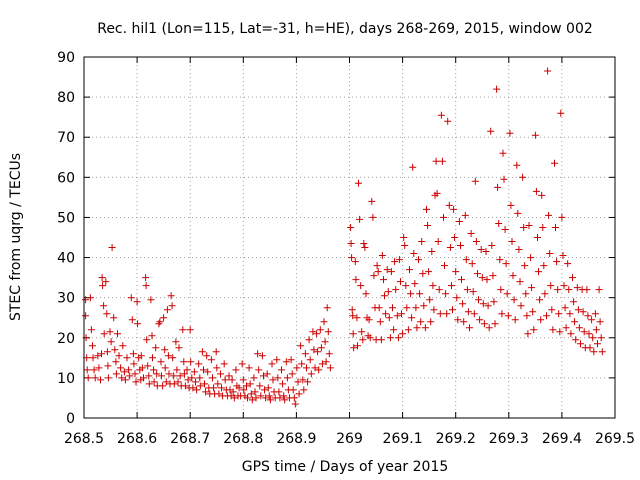 This screenshot has width=640, height=480. What do you see at coordinates (84, 439) in the screenshot?
I see `x-tick-label: 268.5` at bounding box center [84, 439].